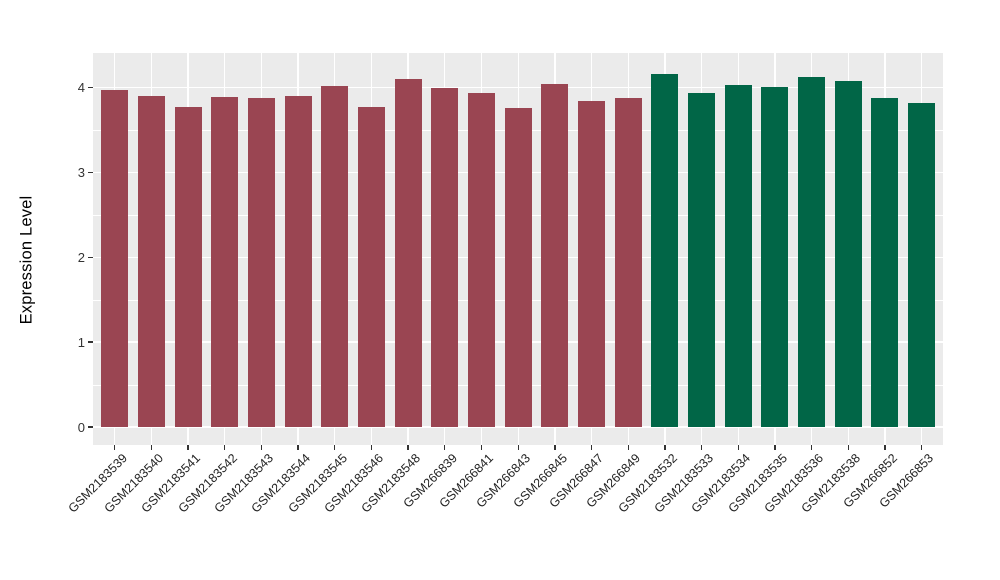 The image size is (1000, 580). What do you see at coordinates (812, 252) in the screenshot?
I see `bar-GSM2183536` at bounding box center [812, 252].